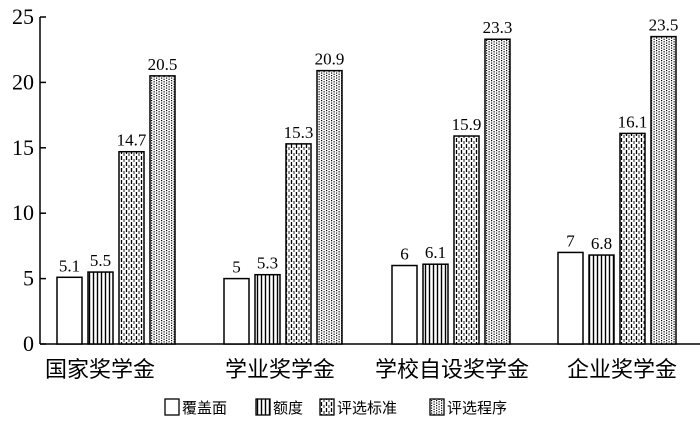 The width and height of the screenshot is (700, 425). I want to click on data-label: 5.5, so click(100, 260).